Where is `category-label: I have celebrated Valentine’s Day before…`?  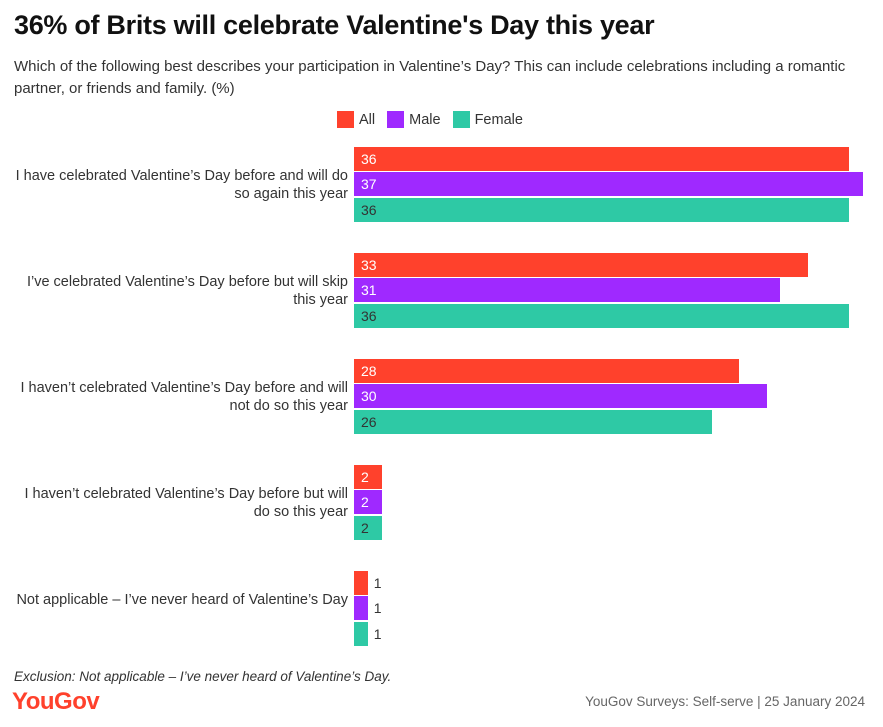
category-label: I have celebrated Valentine’s Day before… is located at coordinates (181, 184).